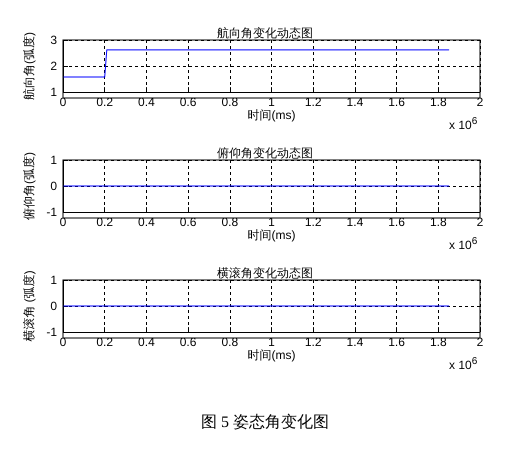 The width and height of the screenshot is (530, 460). What do you see at coordinates (54, 66) in the screenshot?
I see `y-tick-label: 2` at bounding box center [54, 66].